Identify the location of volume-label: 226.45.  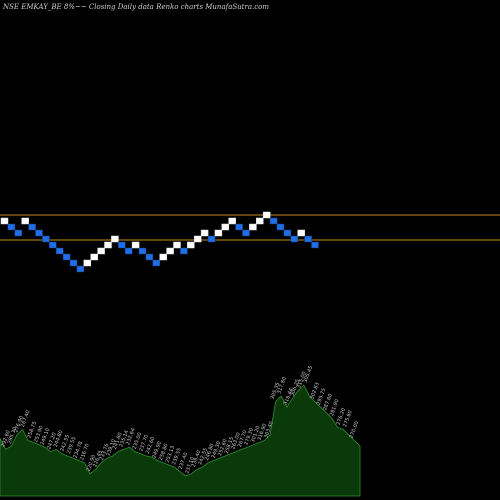
(98, 459).